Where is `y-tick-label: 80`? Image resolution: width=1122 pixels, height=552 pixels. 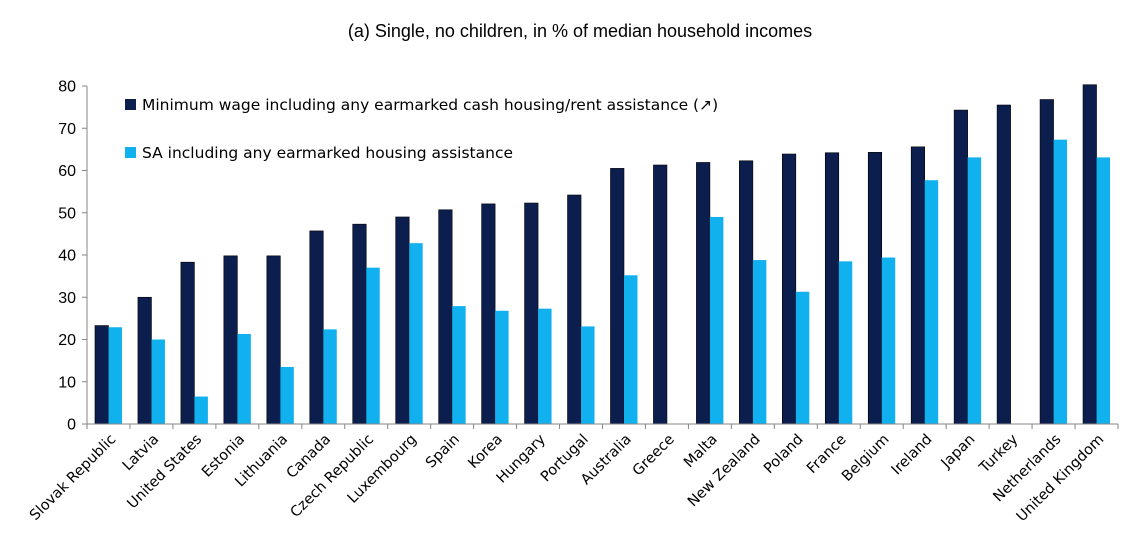 y-tick-label: 80 is located at coordinates (67, 87).